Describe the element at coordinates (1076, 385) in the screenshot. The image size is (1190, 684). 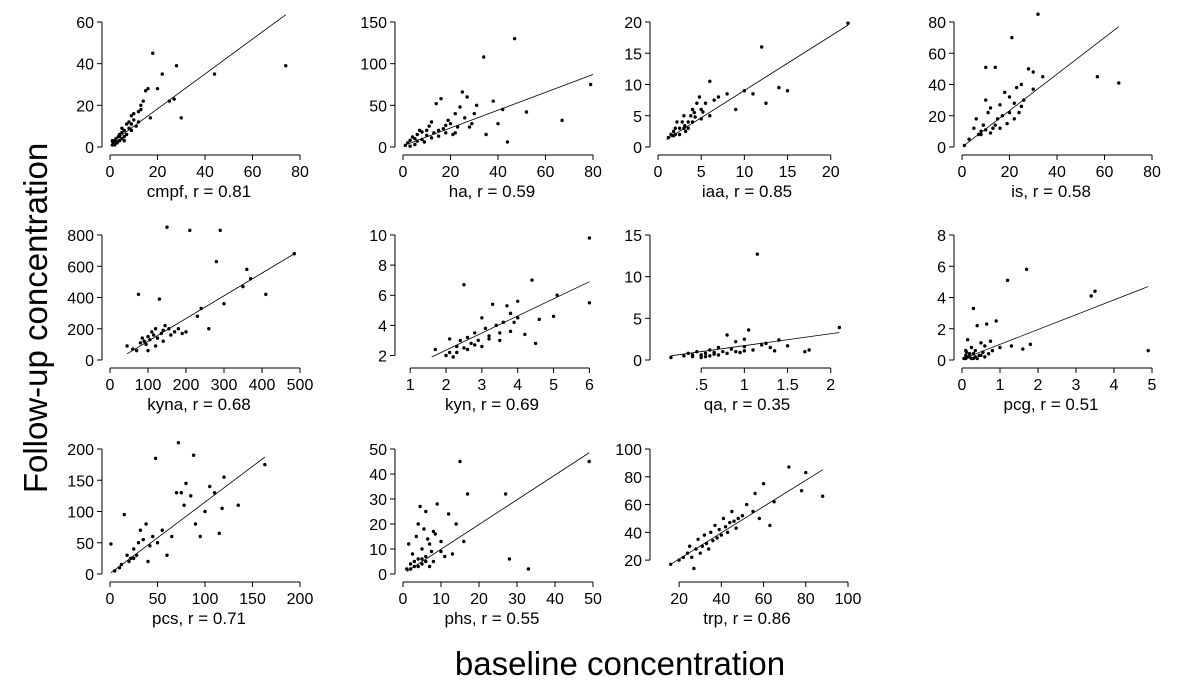
I see `x-tick-label: 3` at that location.